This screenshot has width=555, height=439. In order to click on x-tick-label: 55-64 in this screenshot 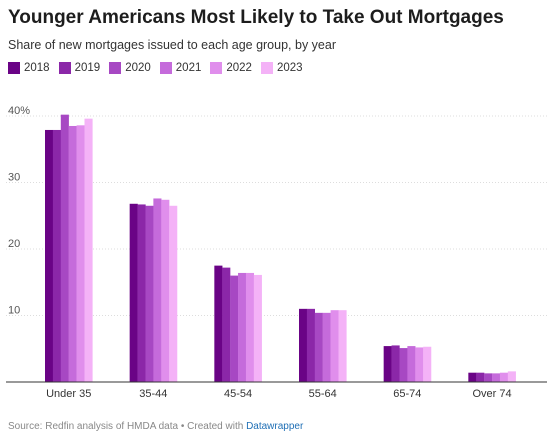, I will do `click(323, 394)`.